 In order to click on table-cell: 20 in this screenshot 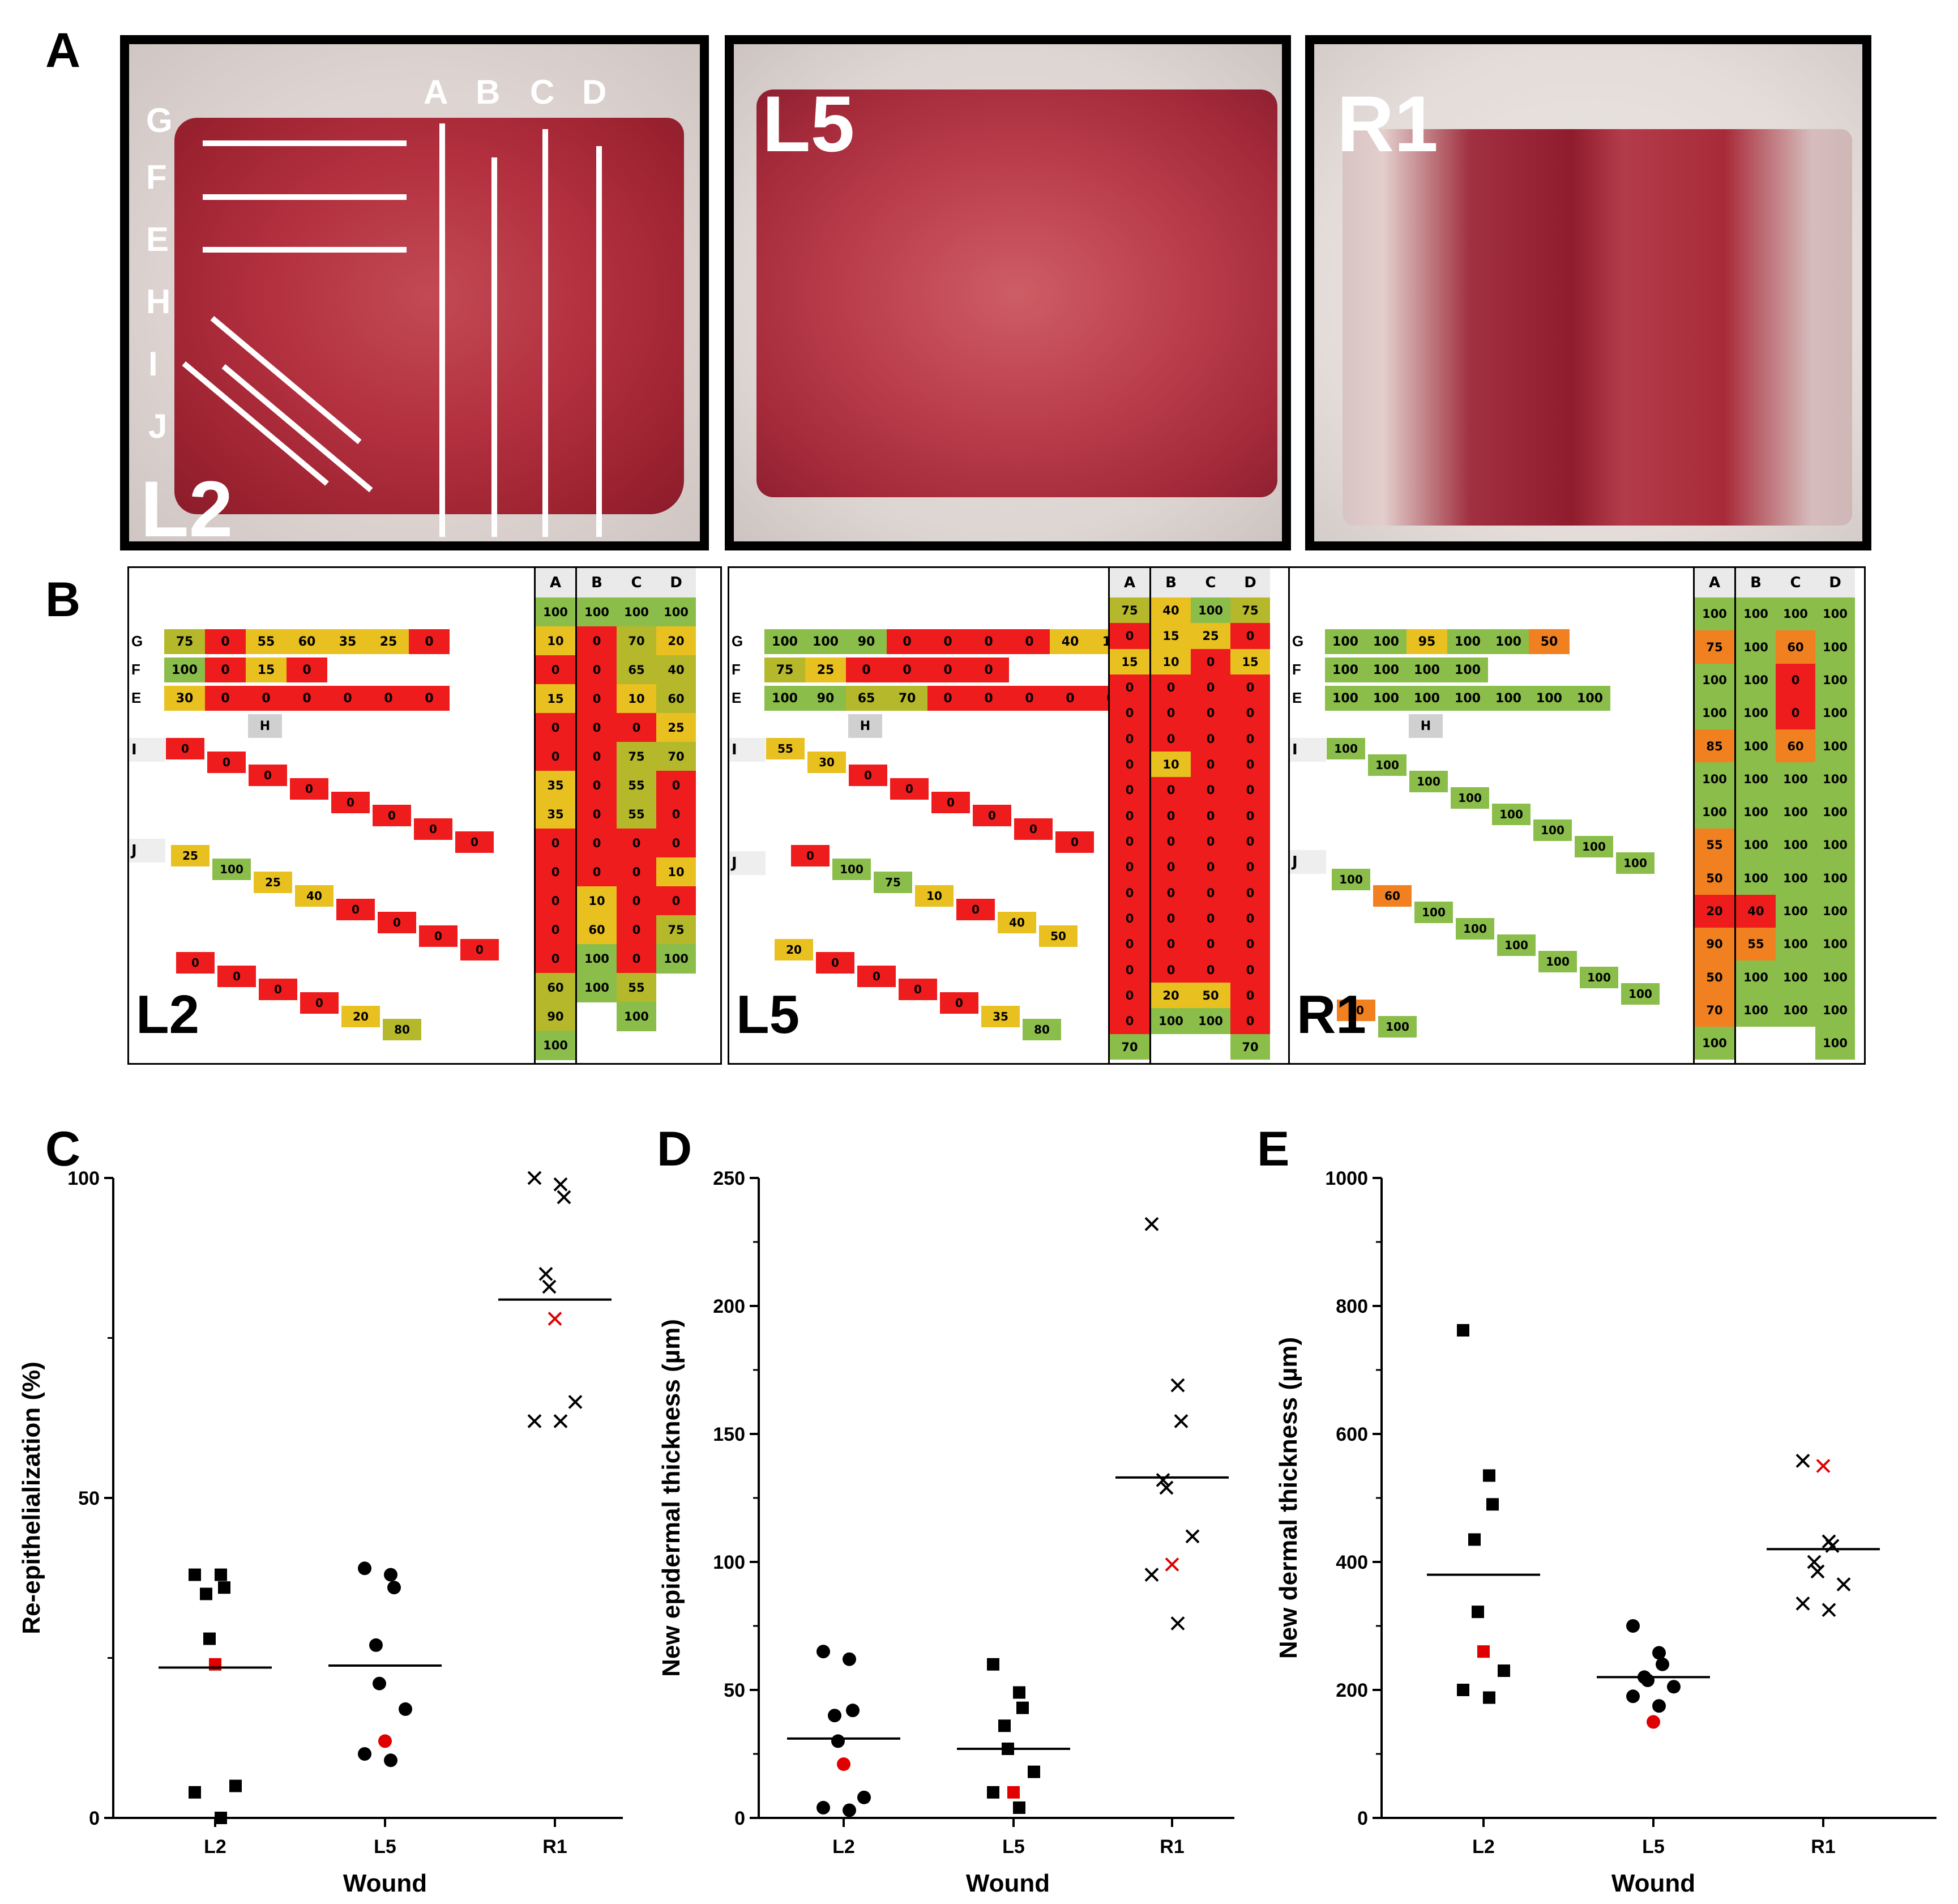, I will do `click(676, 641)`.